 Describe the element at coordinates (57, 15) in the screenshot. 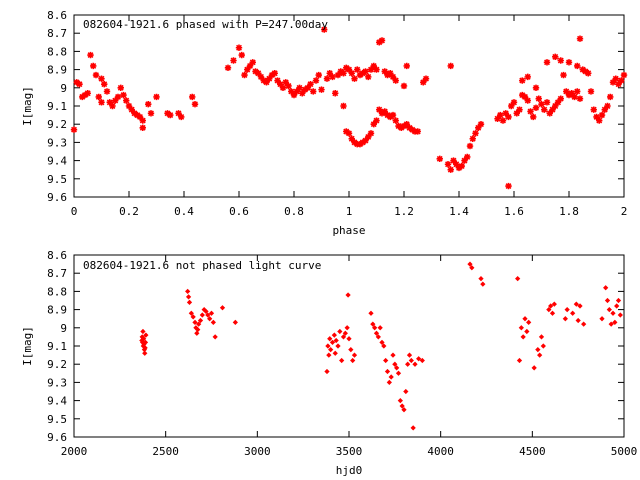

I see `phased-y-tick-label: 8.6` at that location.